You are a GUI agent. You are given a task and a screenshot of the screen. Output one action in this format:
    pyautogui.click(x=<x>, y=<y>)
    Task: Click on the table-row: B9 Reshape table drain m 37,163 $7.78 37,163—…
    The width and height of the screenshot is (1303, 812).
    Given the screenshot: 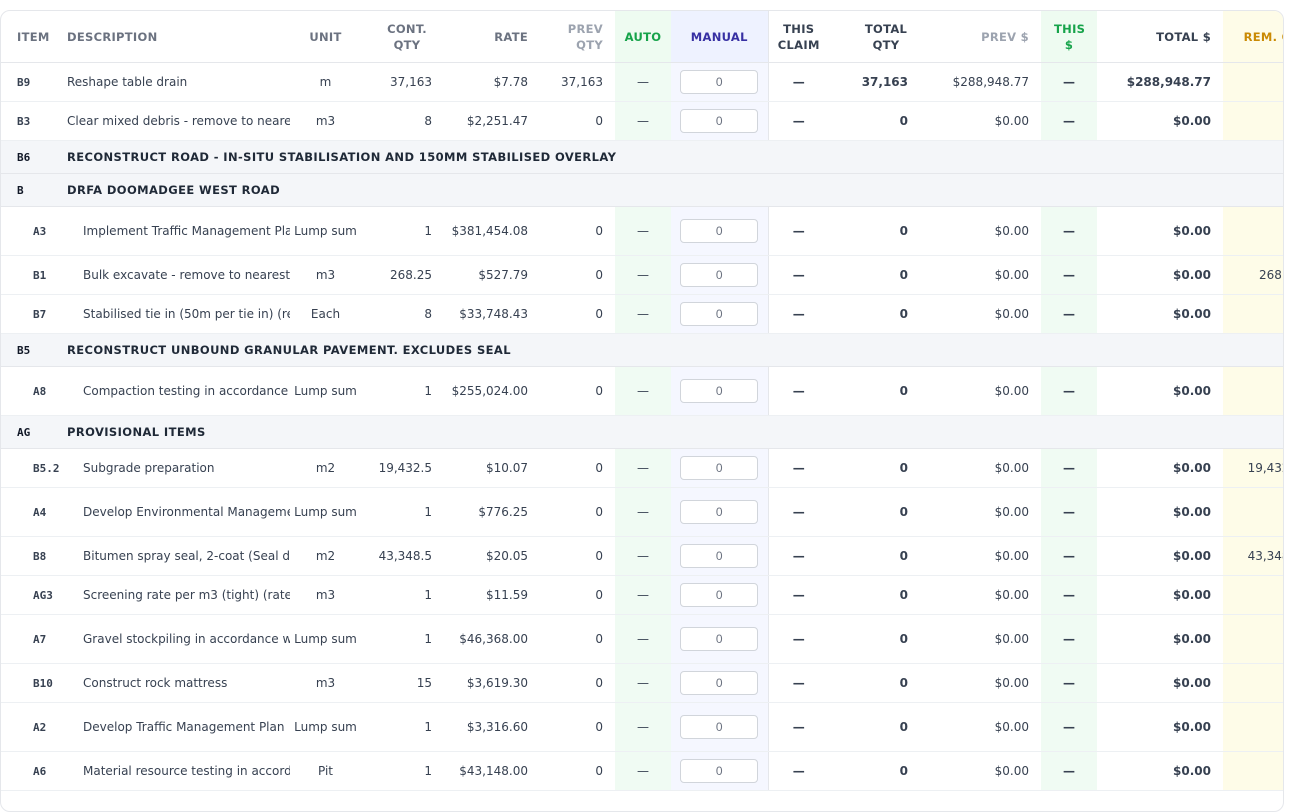 What is the action you would take?
    pyautogui.click(x=642, y=82)
    